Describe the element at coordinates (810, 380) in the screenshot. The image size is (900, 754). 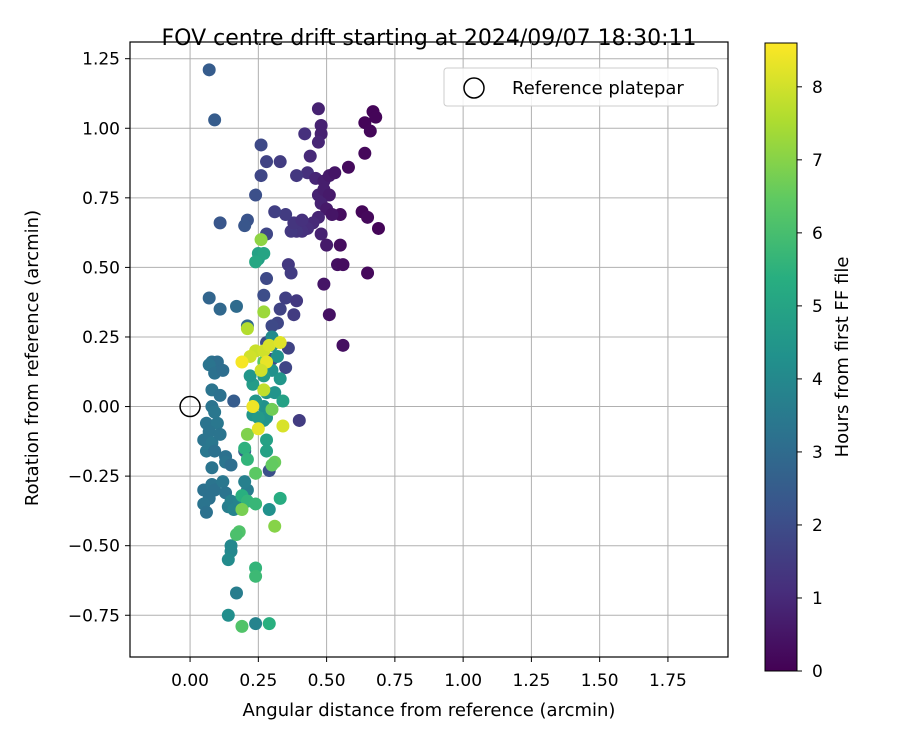
I see `colorbar-ticks: 0 1 2 3 4 5 6 7 8` at that location.